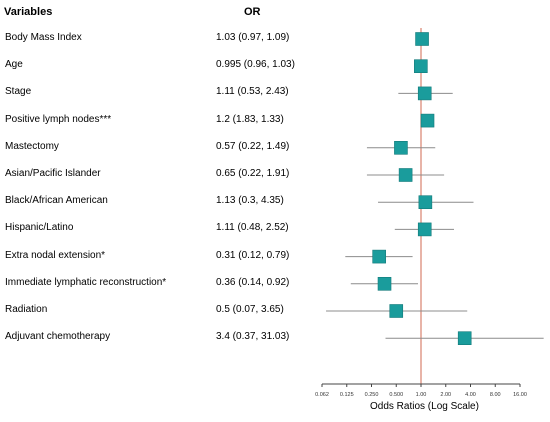 Image resolution: width=550 pixels, height=422 pixels. What do you see at coordinates (470, 395) in the screenshot?
I see `x-tick-label: 4.00` at bounding box center [470, 395].